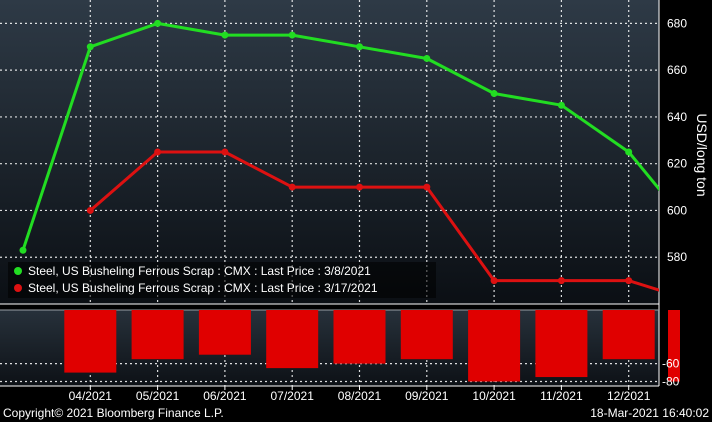 Image resolution: width=712 pixels, height=422 pixels. I want to click on y-tick-label-lower: -60, so click(671, 364).